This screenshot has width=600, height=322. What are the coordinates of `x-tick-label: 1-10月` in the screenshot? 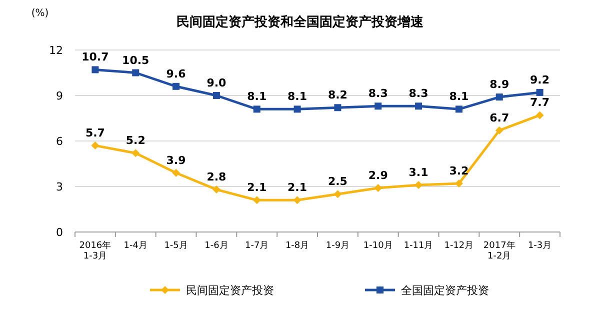 It's located at (378, 246).